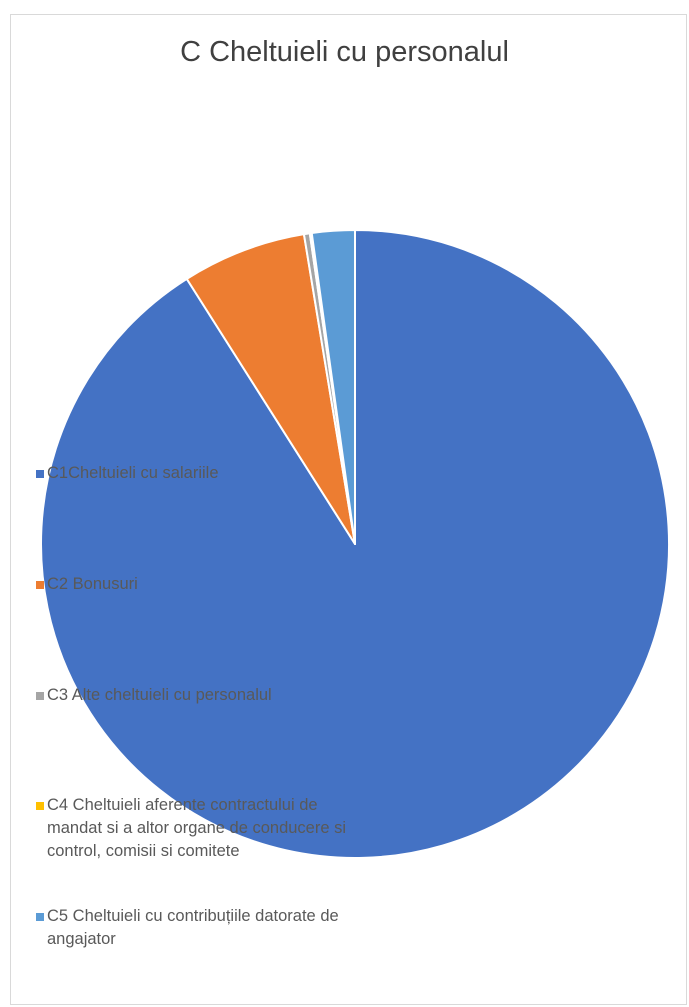  Describe the element at coordinates (201, 584) in the screenshot. I see `legend-item-c2: C2 Bonusuri` at that location.